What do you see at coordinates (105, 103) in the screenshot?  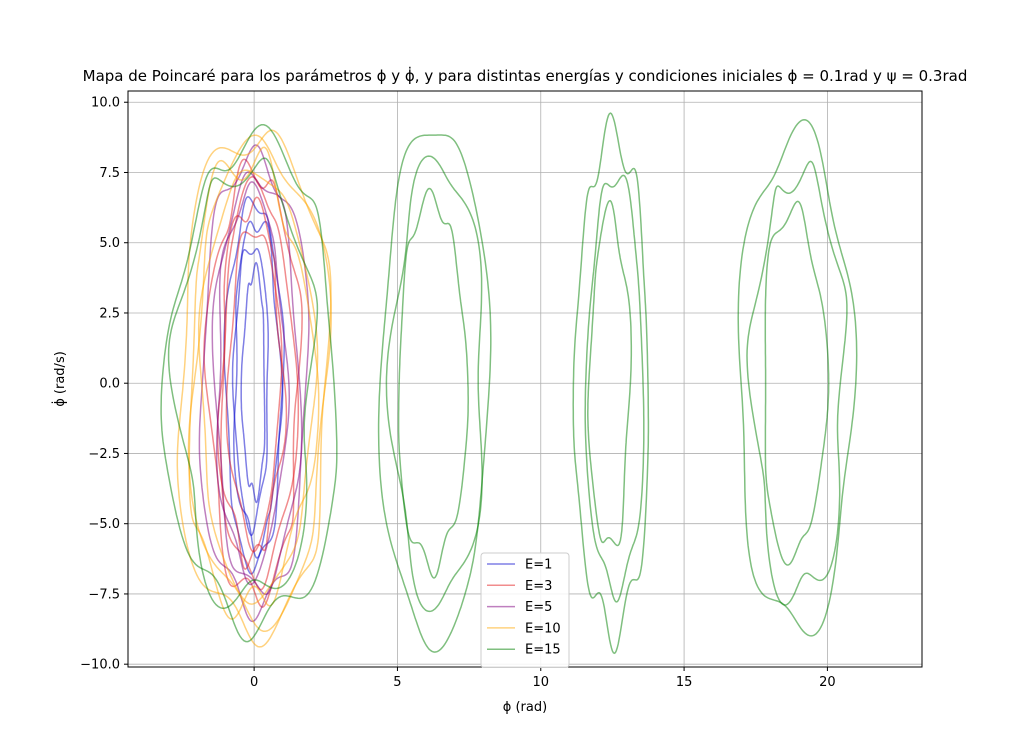 I see `y-tick-label: 10.0` at bounding box center [105, 103].